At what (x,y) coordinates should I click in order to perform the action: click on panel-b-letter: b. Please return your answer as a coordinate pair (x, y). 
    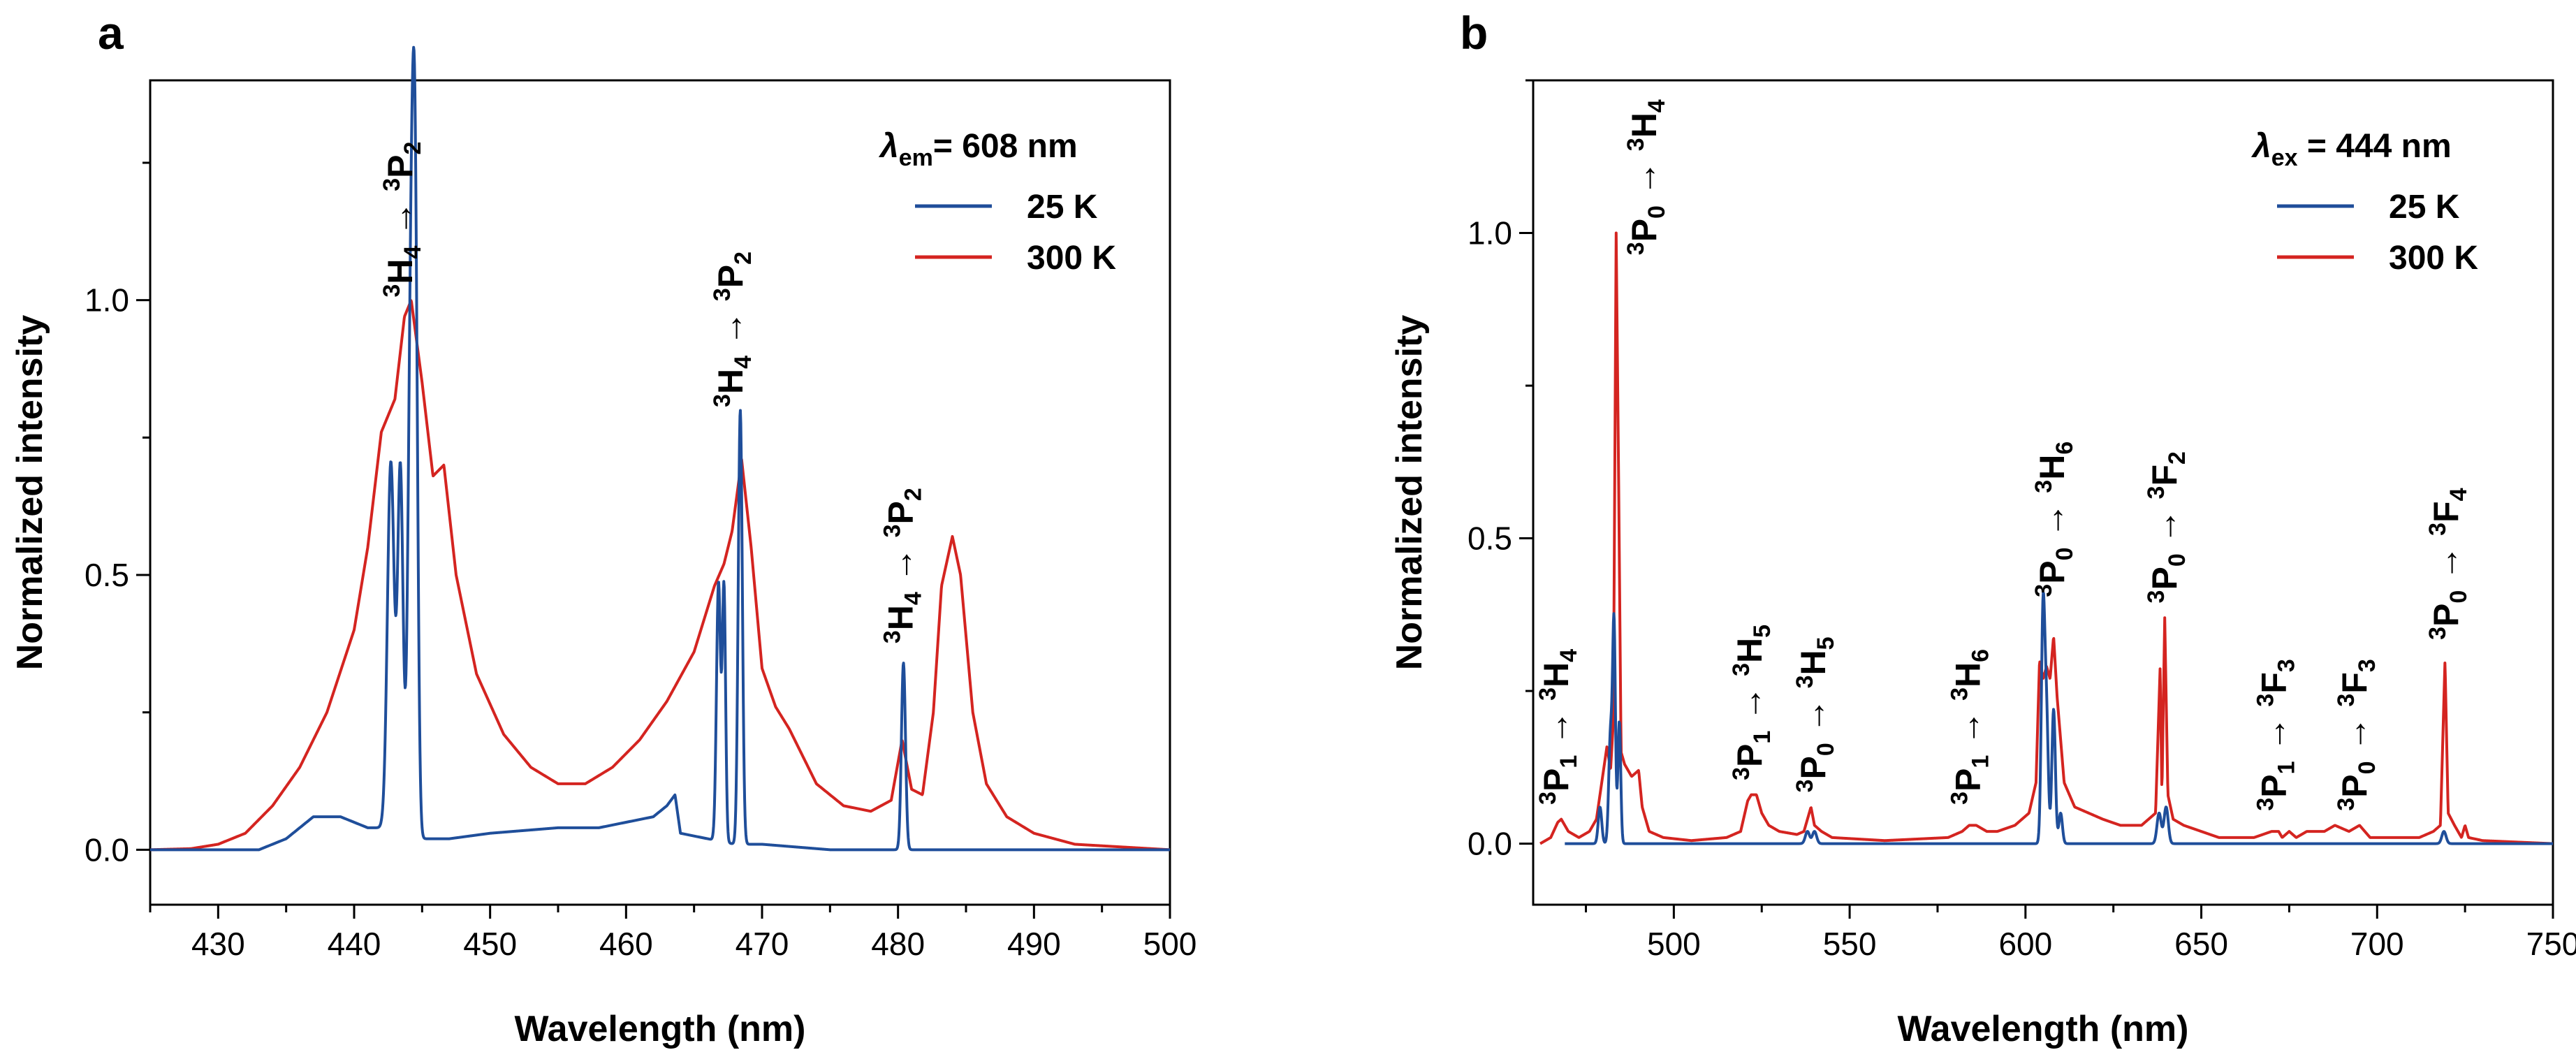
    Looking at the image, I should click on (1474, 33).